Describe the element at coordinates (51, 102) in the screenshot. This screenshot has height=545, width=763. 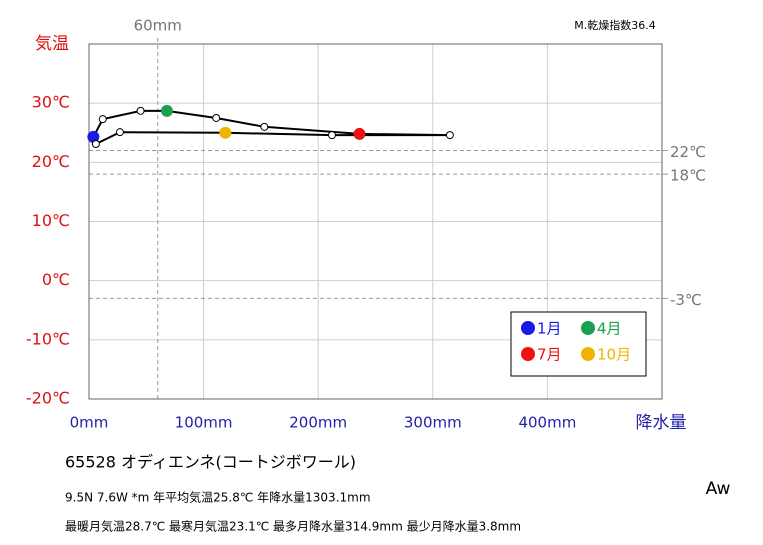
I see `y-tick-label: 30℃` at that location.